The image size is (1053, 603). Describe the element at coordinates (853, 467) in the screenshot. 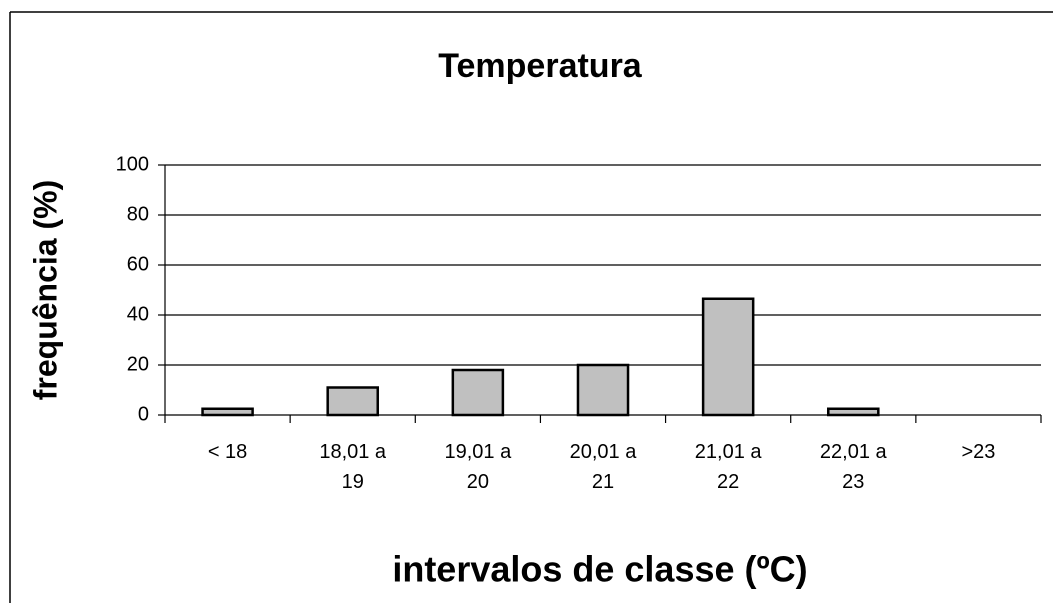

I see `x-tick-label: 22,01 a 23` at that location.